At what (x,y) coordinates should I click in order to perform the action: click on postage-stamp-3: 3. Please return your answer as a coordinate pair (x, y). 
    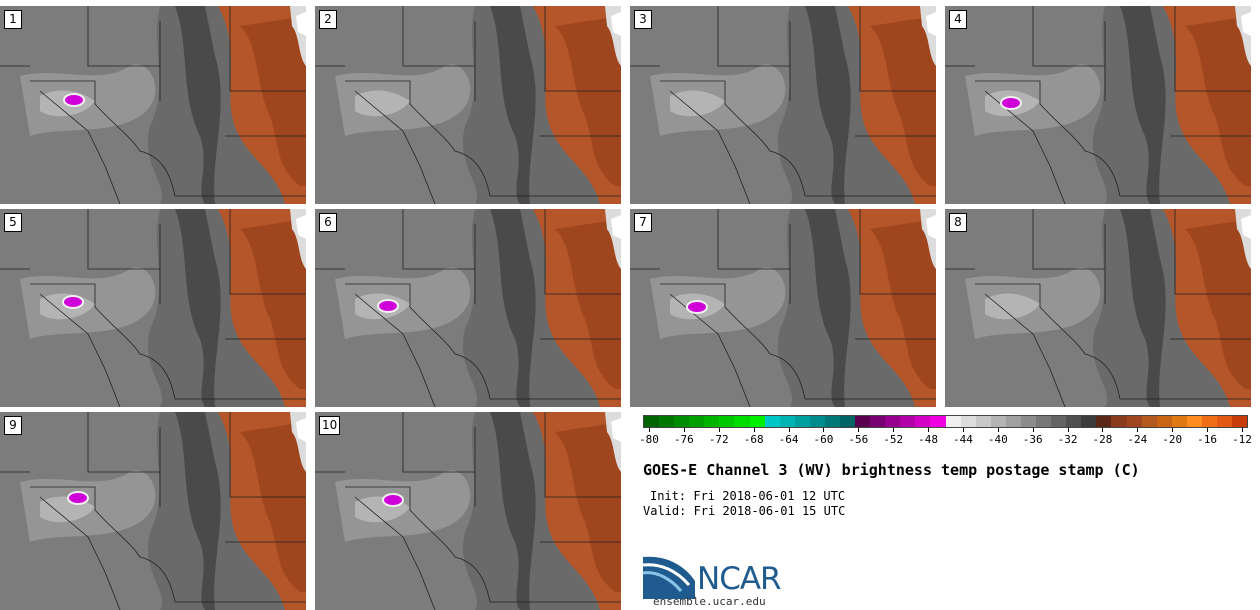
    Looking at the image, I should click on (783, 105).